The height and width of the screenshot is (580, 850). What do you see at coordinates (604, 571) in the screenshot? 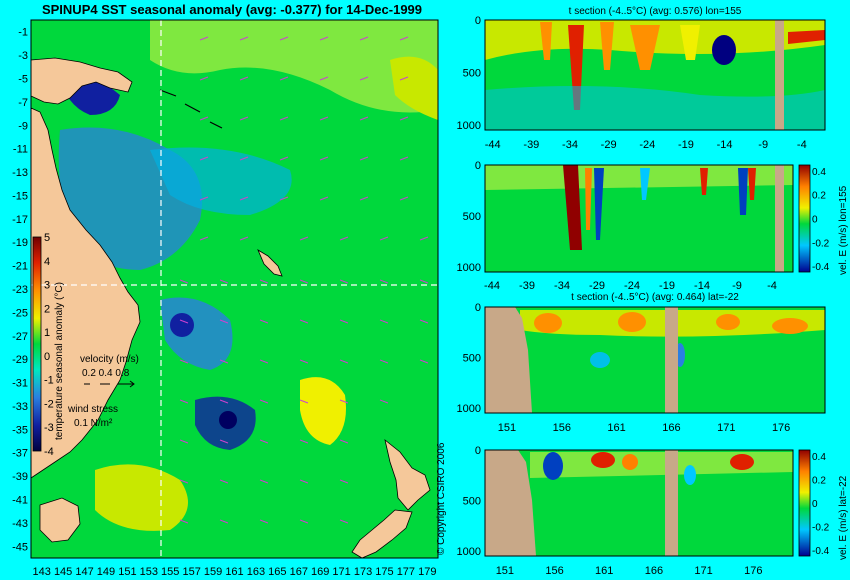
I see `p4-x-tick: 161` at bounding box center [604, 571].